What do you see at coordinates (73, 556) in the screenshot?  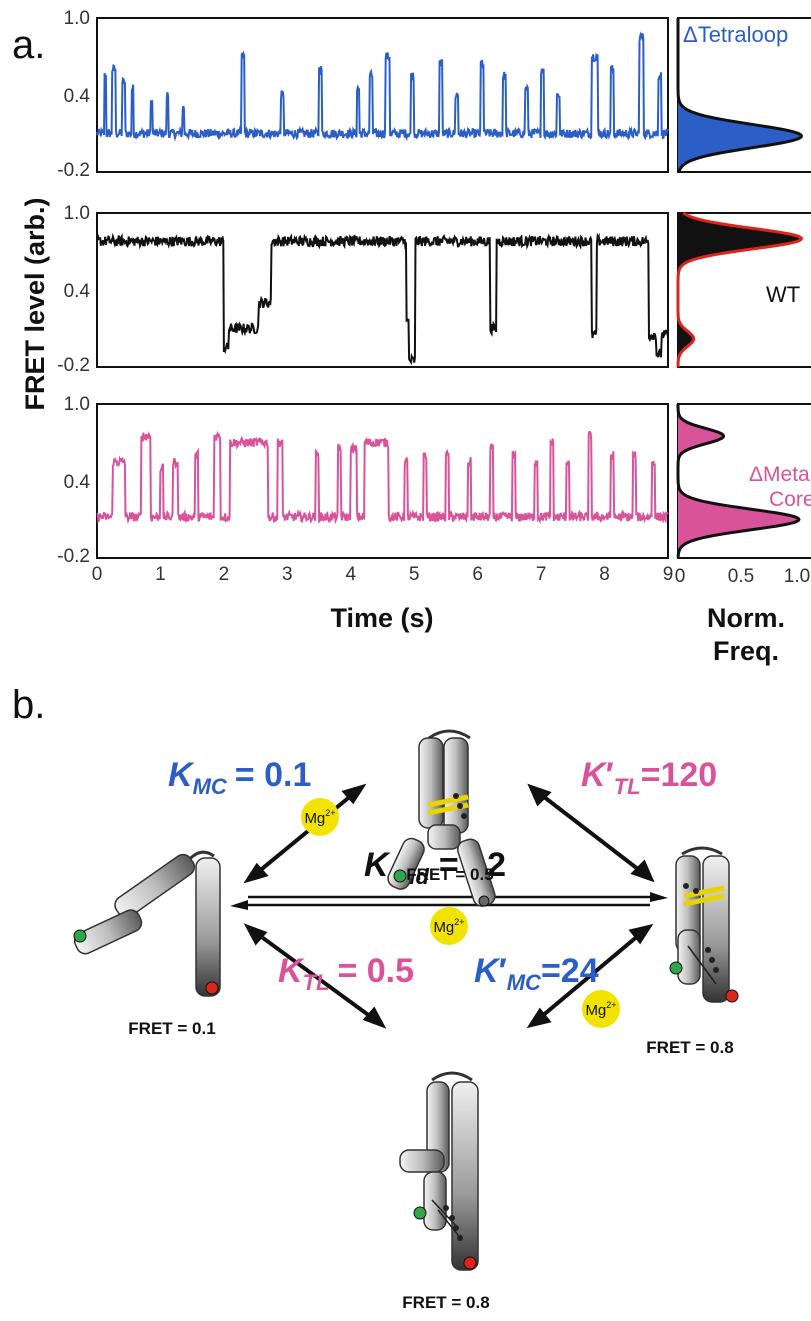 I see `y-tick-bot-3: -0.2` at bounding box center [73, 556].